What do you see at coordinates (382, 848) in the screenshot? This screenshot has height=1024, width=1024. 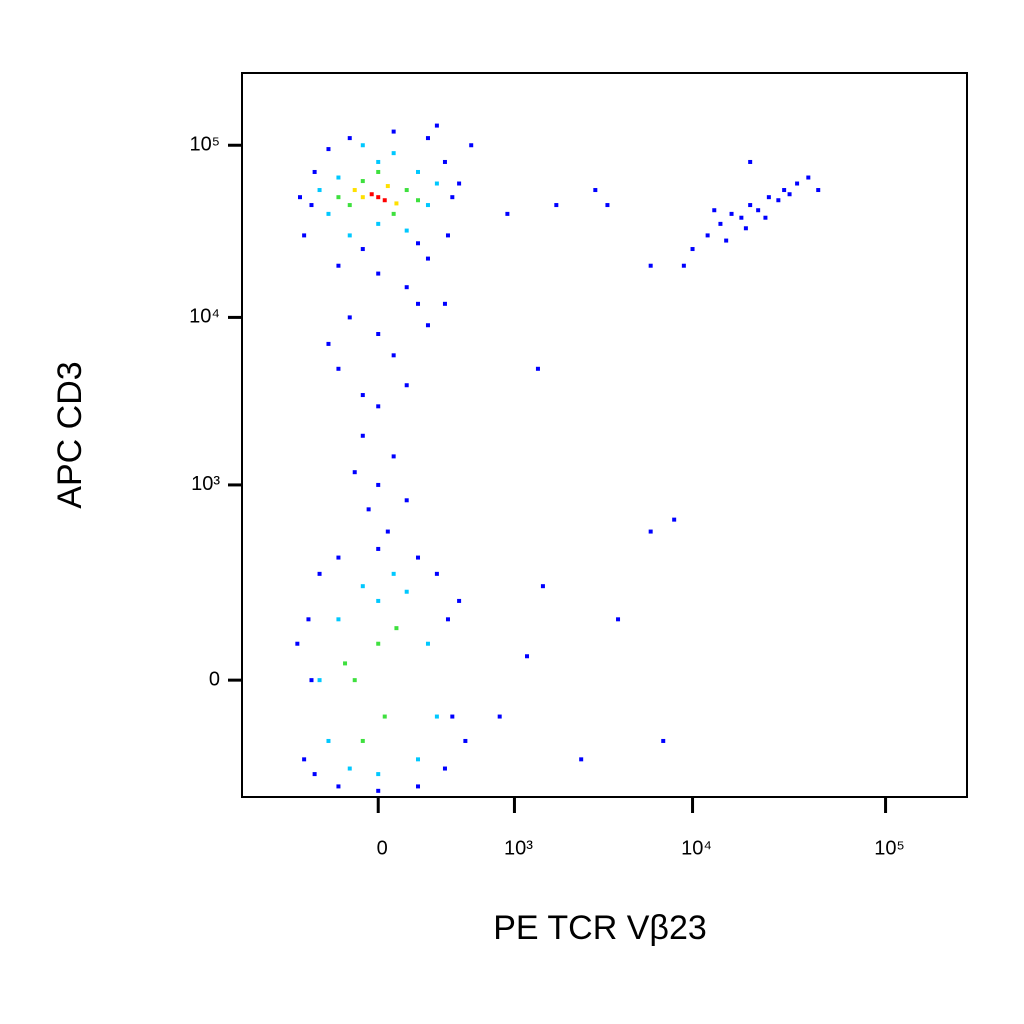 I see `x-tick-label: 0` at bounding box center [382, 848].